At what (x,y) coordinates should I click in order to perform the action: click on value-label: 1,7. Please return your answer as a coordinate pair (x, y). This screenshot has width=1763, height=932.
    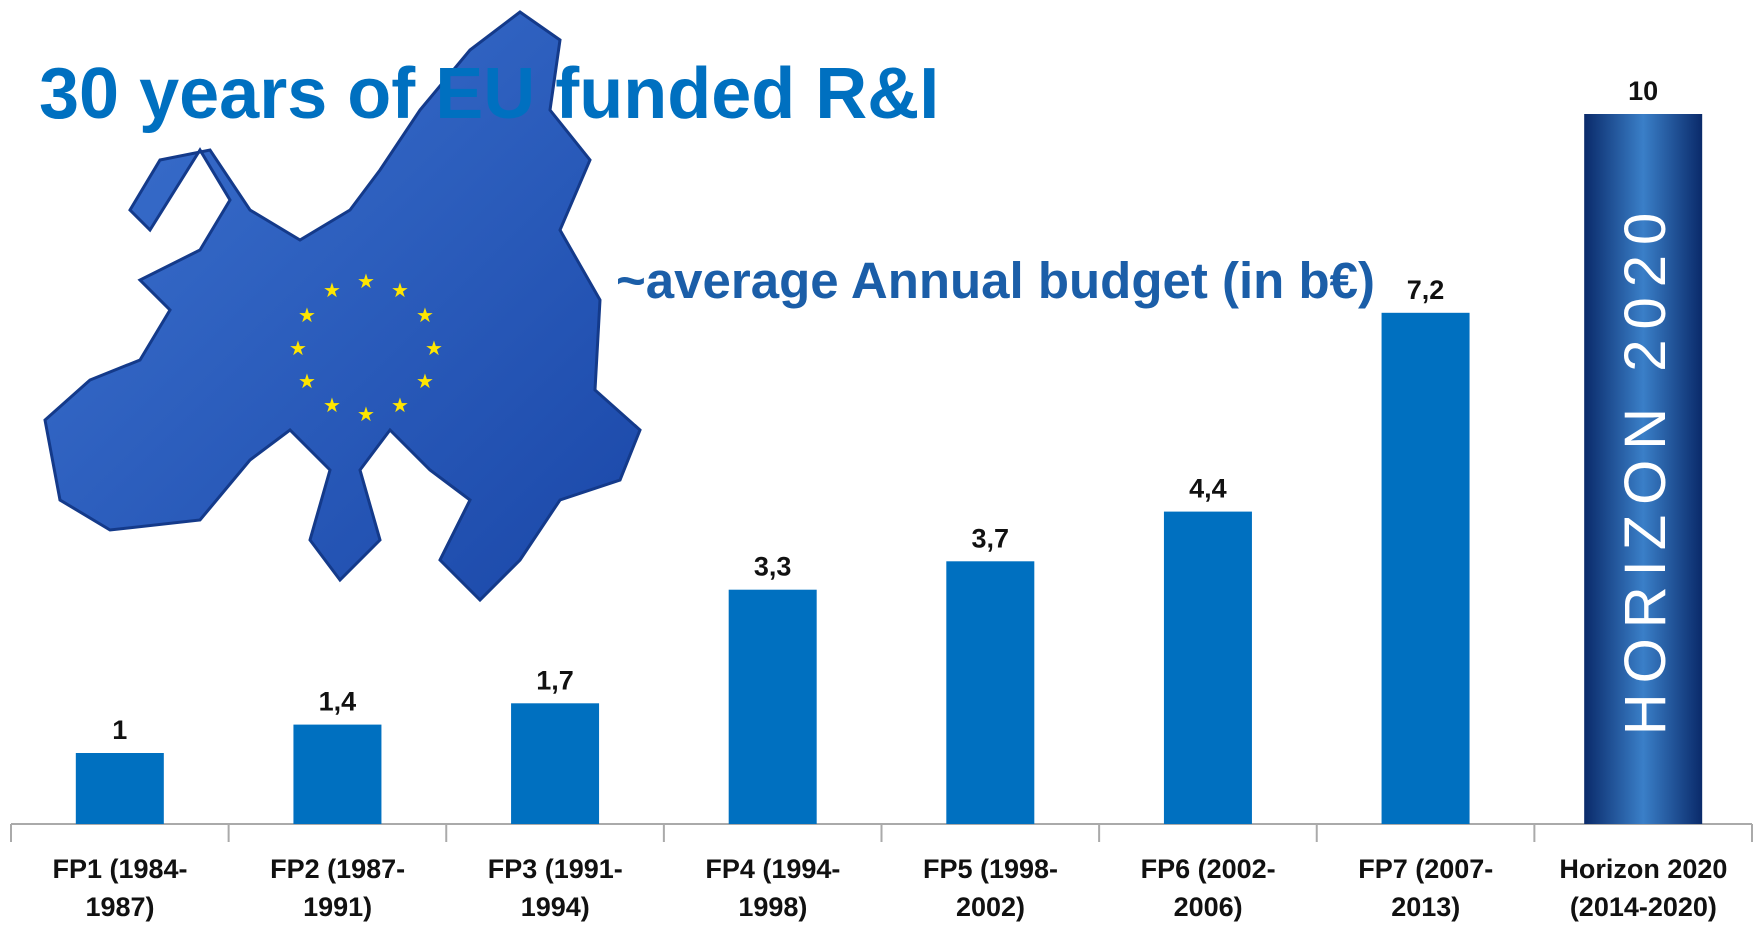
    Looking at the image, I should click on (555, 680).